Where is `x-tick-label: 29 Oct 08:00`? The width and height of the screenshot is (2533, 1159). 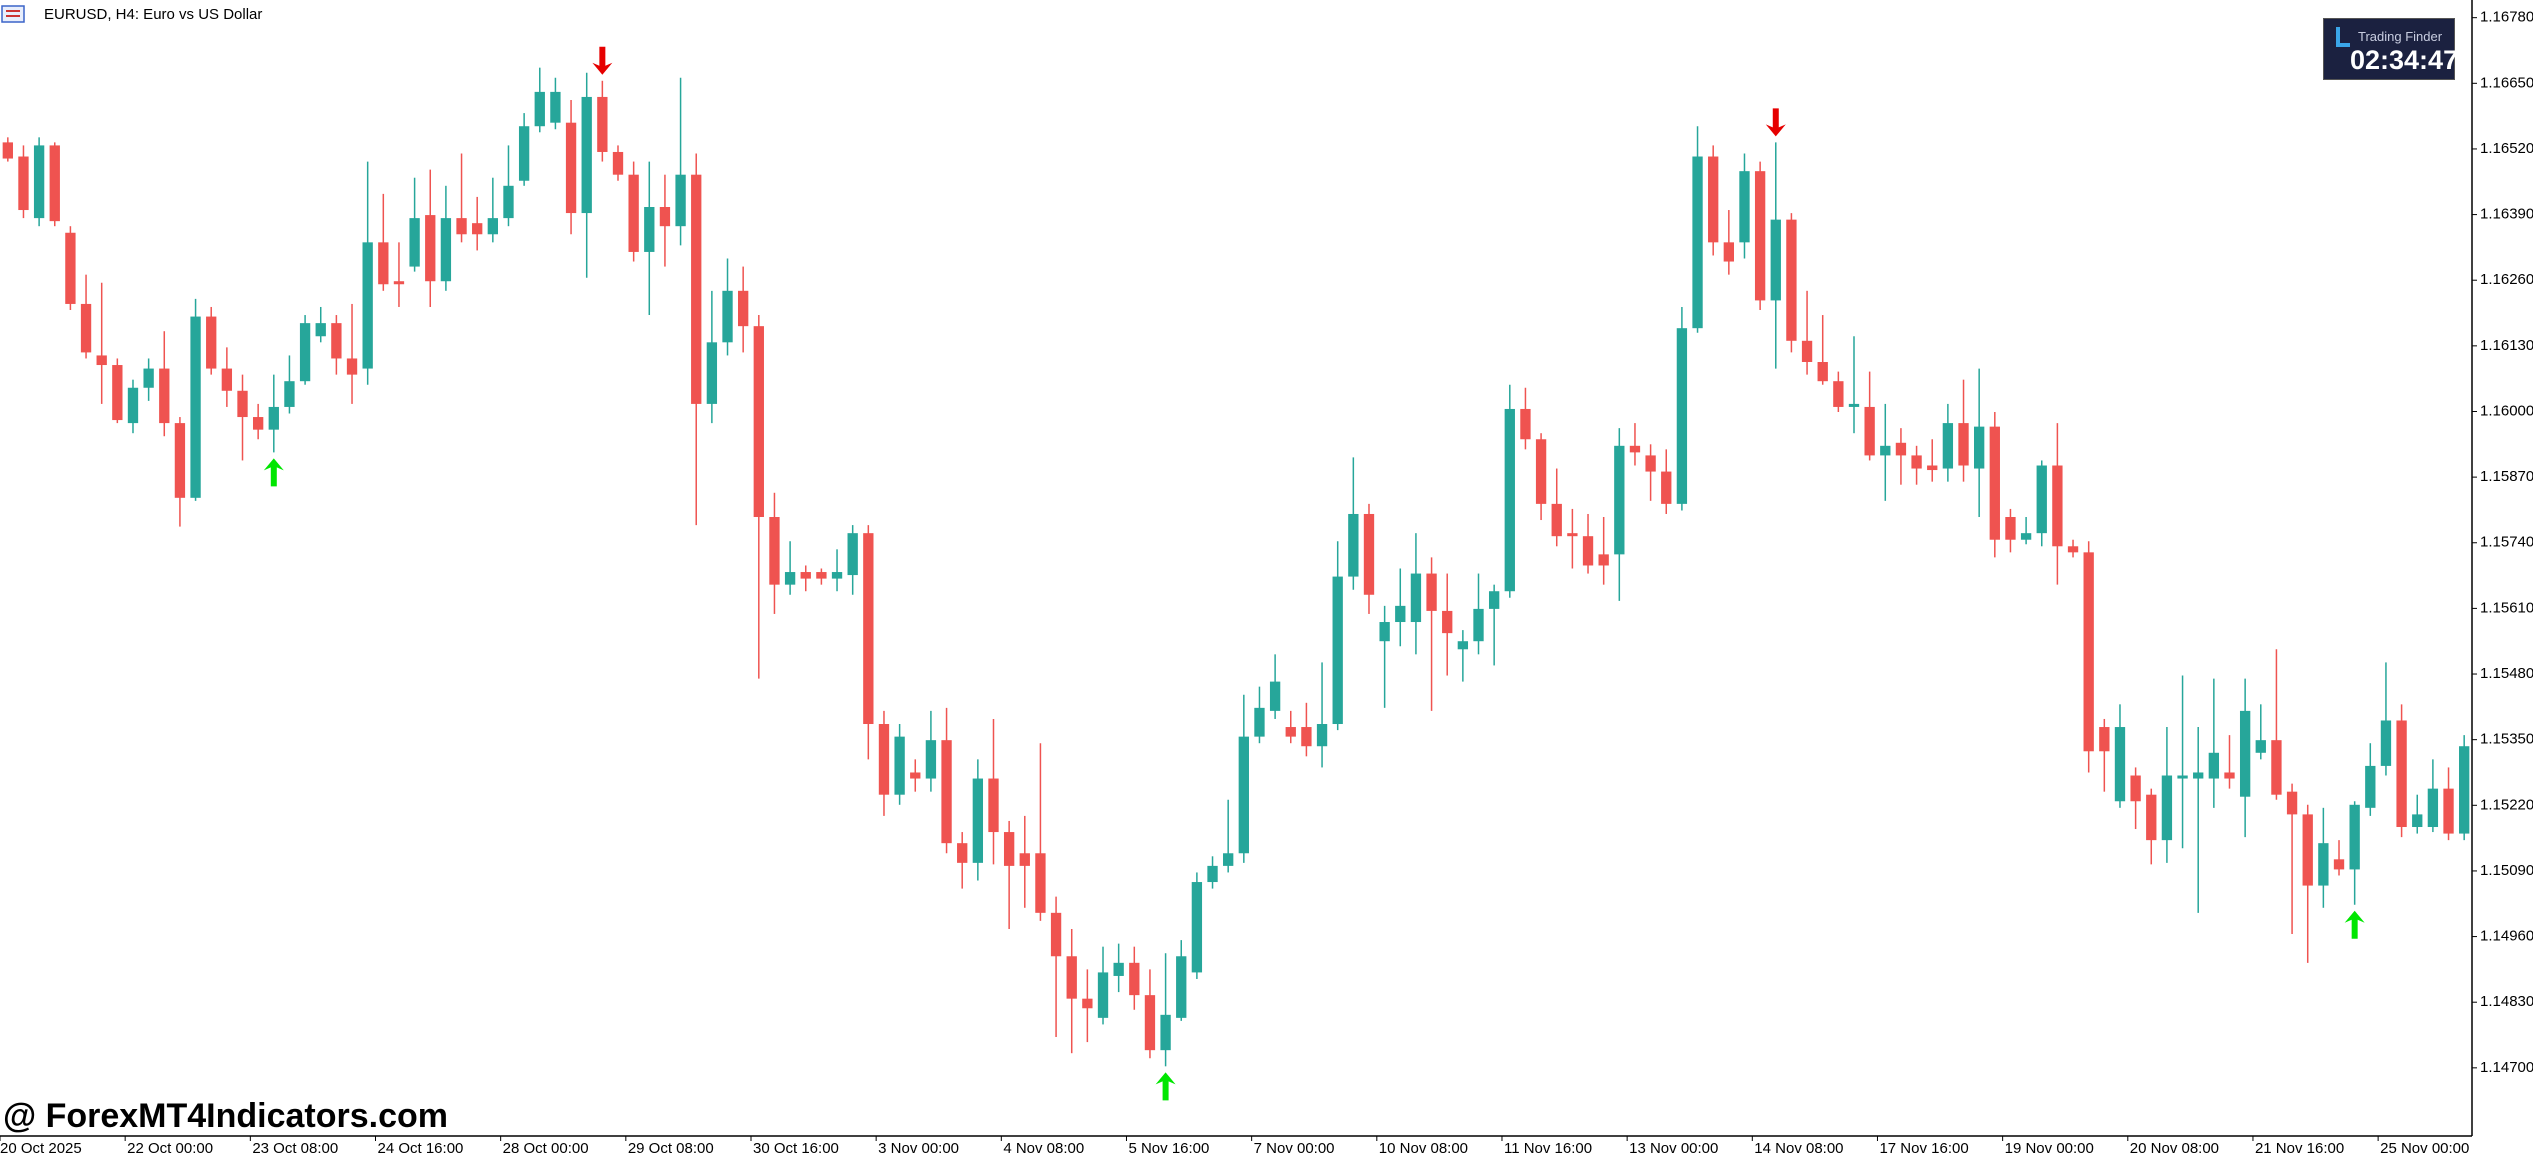
x-tick-label: 29 Oct 08:00 is located at coordinates (671, 1148).